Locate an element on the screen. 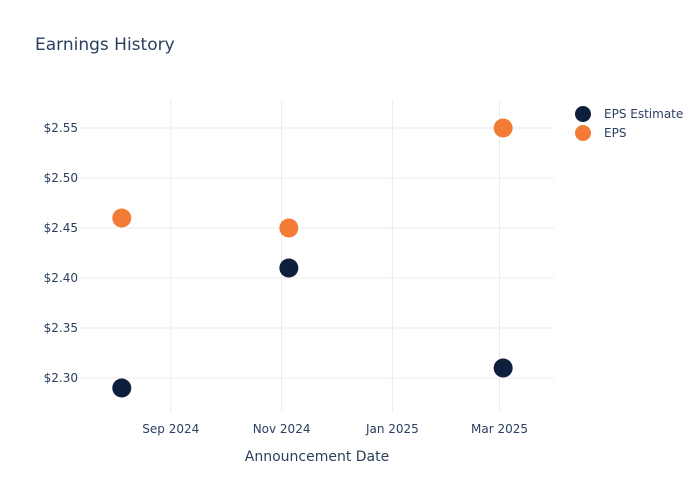 The width and height of the screenshot is (700, 500). x-axis-title: Announcement Date is located at coordinates (317, 457).